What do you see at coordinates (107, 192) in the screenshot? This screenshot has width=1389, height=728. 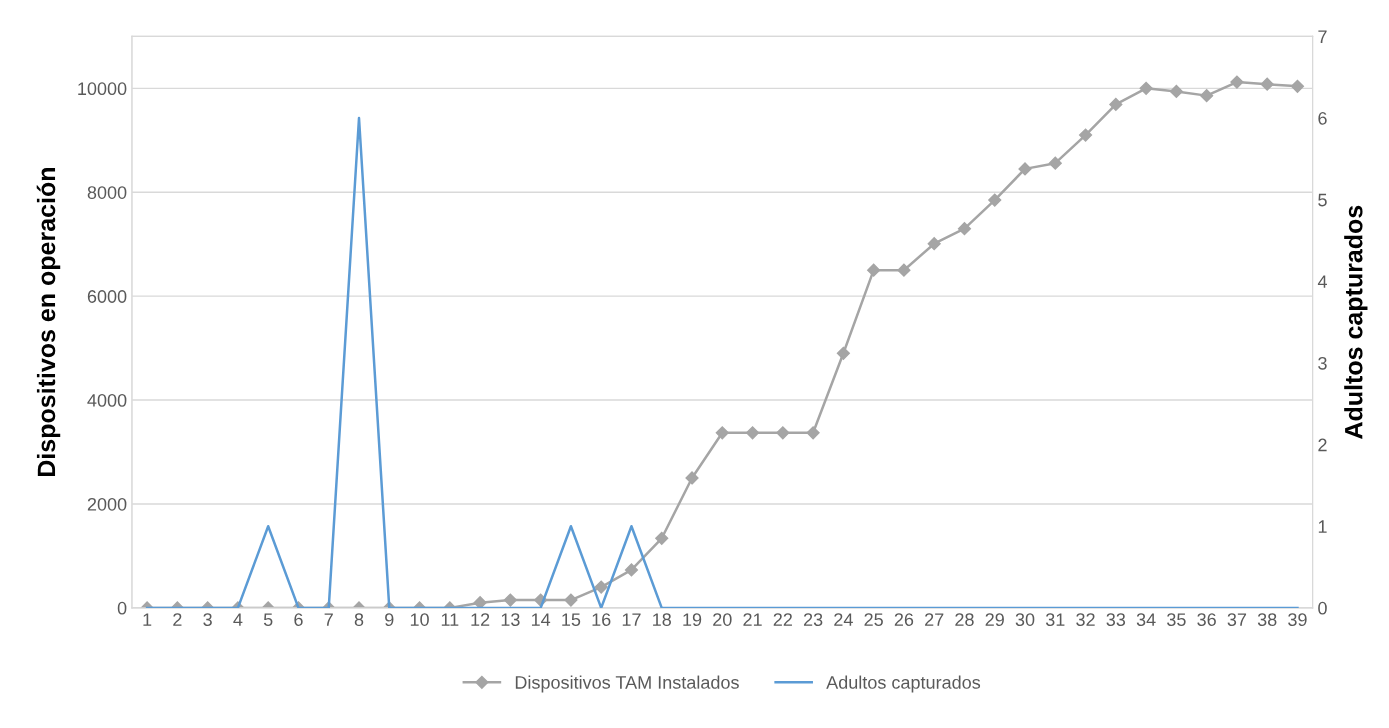 I see `y-tick-label: 8000` at bounding box center [107, 192].